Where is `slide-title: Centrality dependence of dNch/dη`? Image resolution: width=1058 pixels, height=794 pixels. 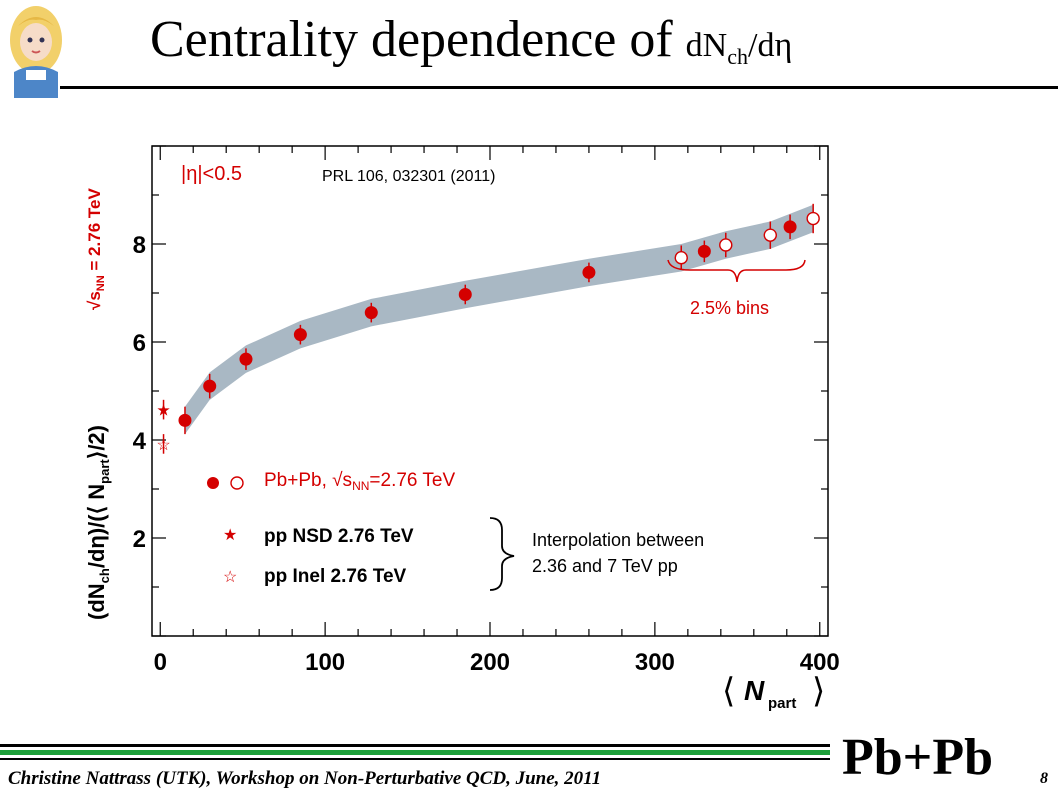 slide-title: Centrality dependence of dNch/dη is located at coordinates (471, 40).